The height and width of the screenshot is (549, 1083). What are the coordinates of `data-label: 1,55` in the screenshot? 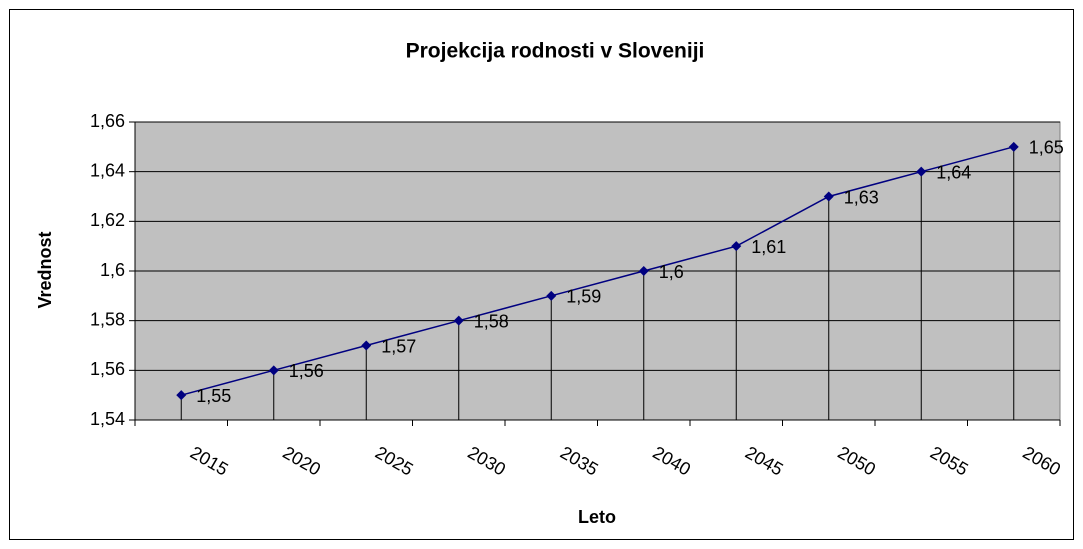 It's located at (213, 396).